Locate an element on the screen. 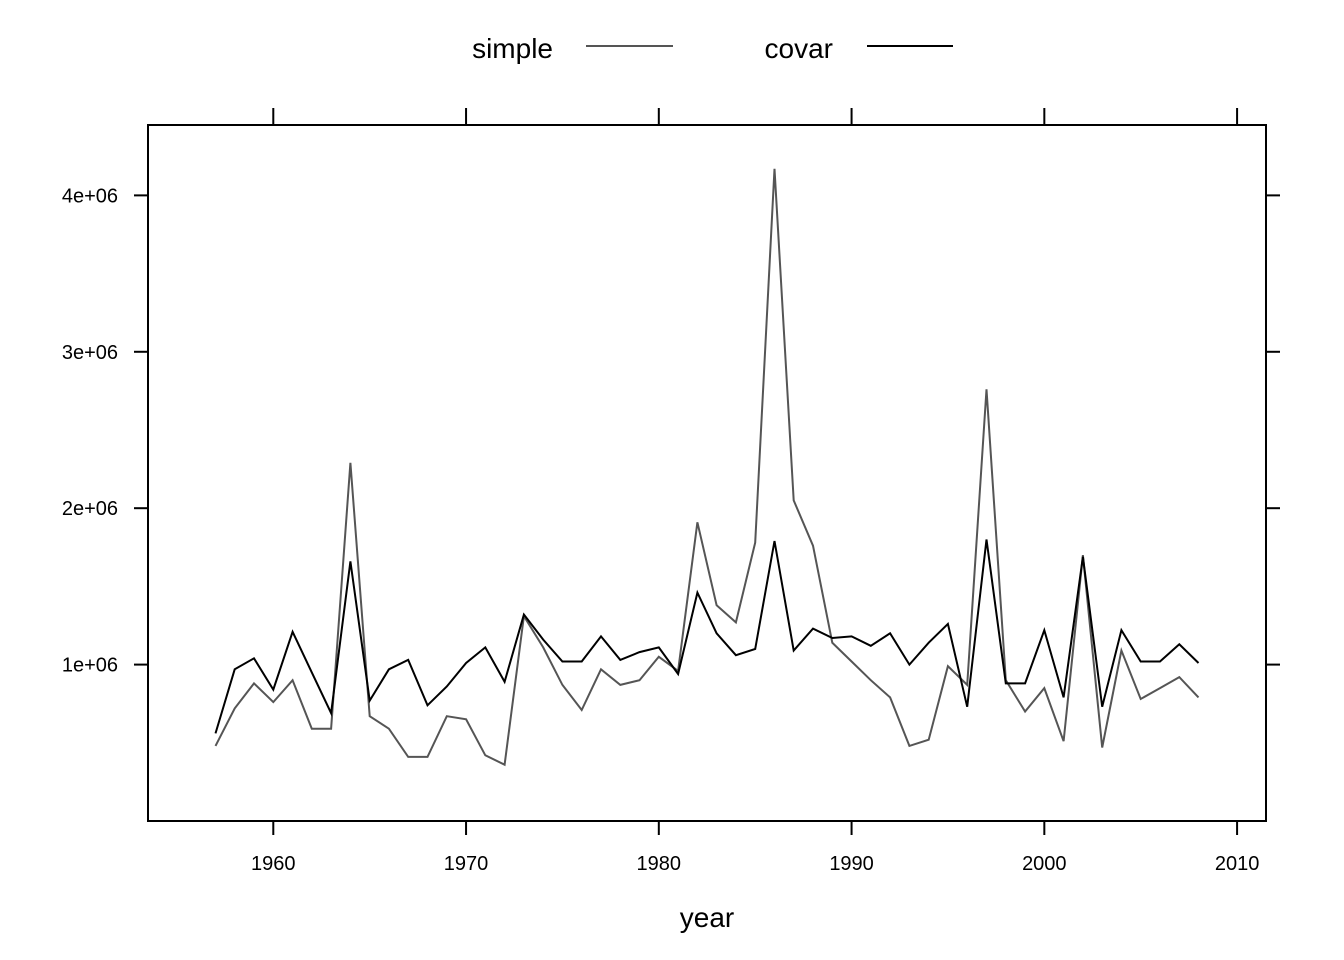 Image resolution: width=1344 pixels, height=960 pixels. legend-label-covar: covar is located at coordinates (799, 48).